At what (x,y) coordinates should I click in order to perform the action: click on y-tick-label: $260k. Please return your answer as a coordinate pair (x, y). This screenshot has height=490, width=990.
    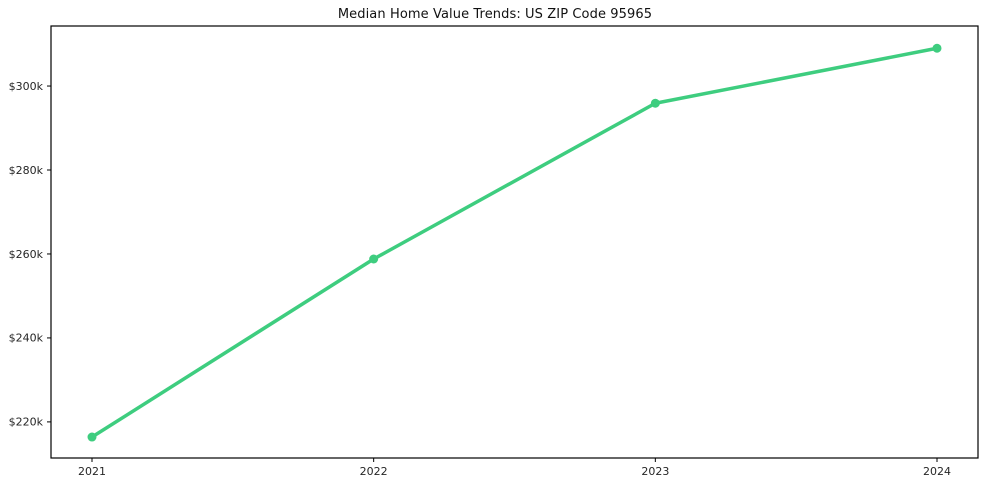
    Looking at the image, I should click on (26, 254).